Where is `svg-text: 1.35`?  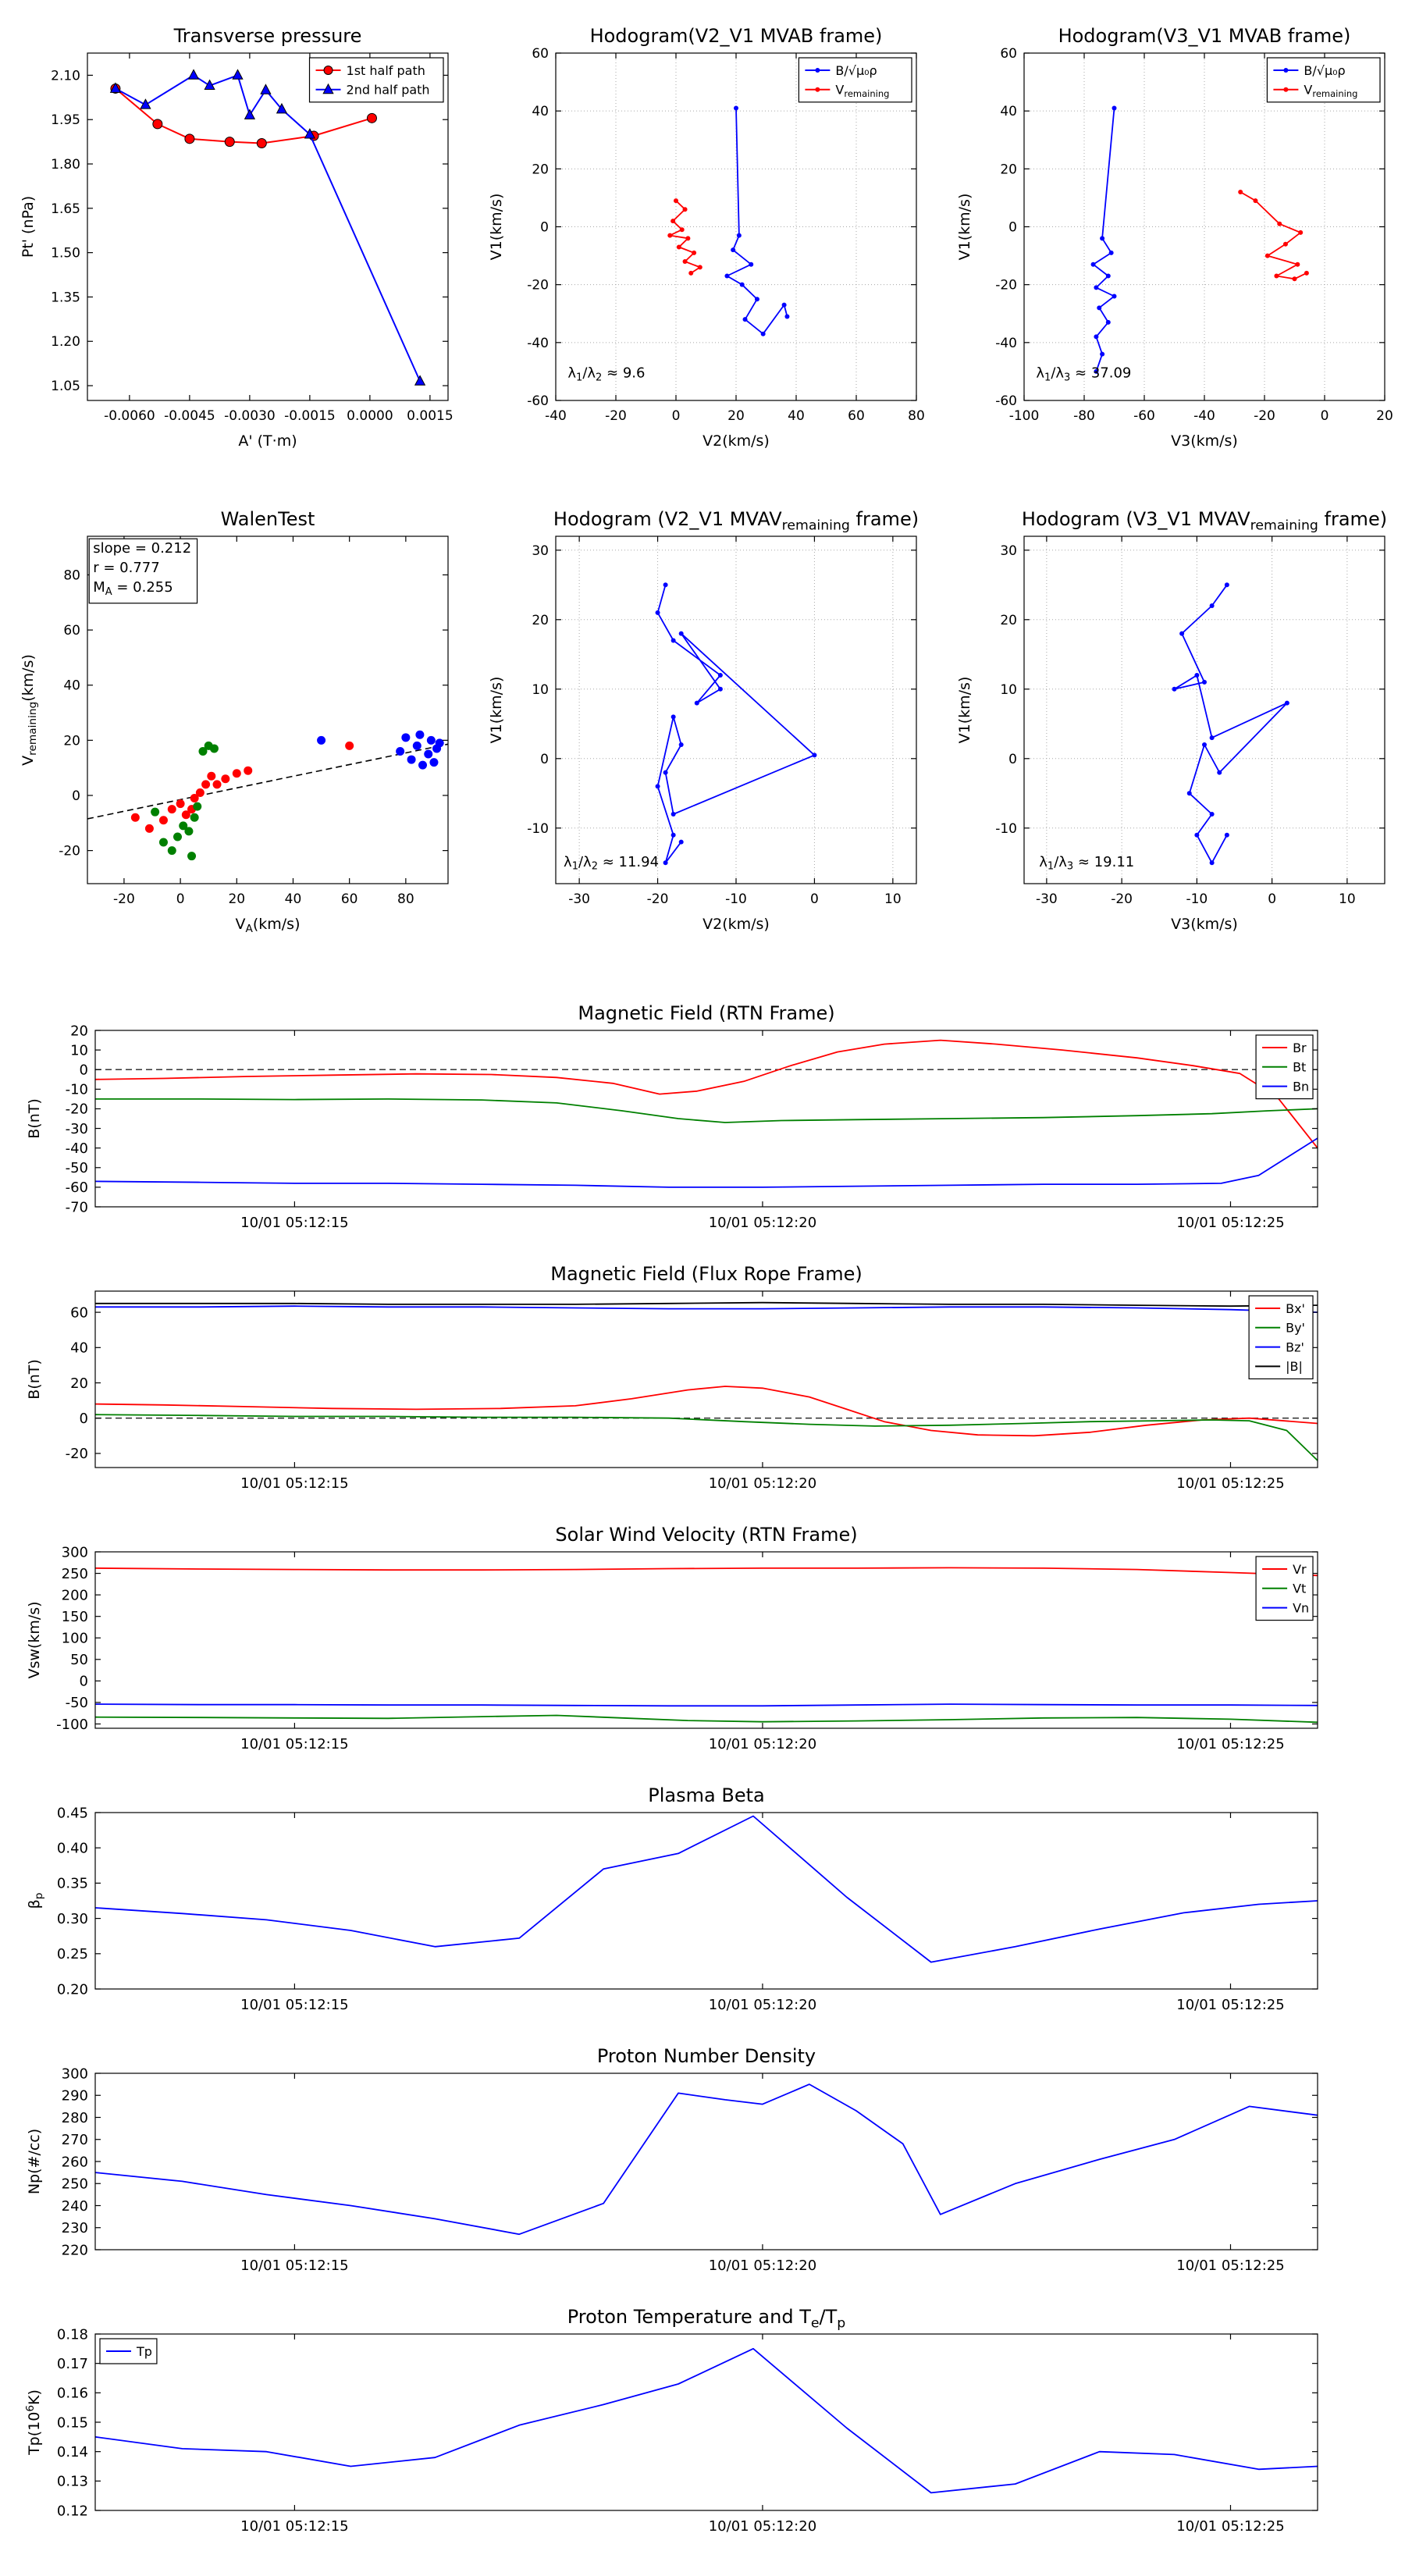 svg-text: 1.35 is located at coordinates (65, 297).